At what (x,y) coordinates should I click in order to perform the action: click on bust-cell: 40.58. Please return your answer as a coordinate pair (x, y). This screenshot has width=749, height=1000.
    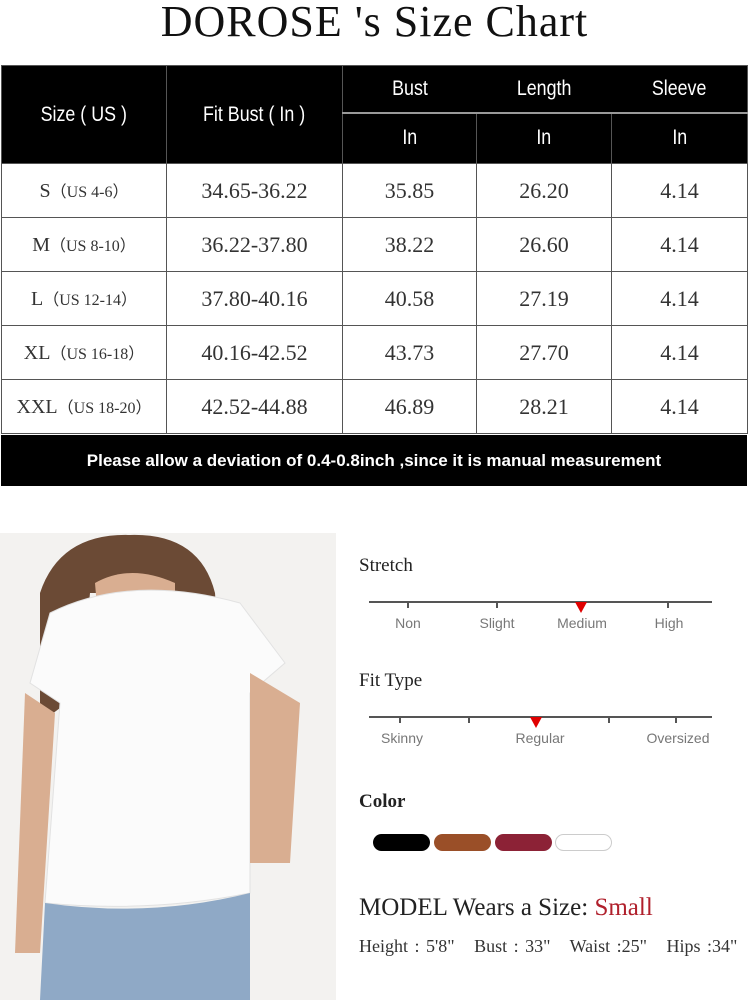
    Looking at the image, I should click on (409, 298).